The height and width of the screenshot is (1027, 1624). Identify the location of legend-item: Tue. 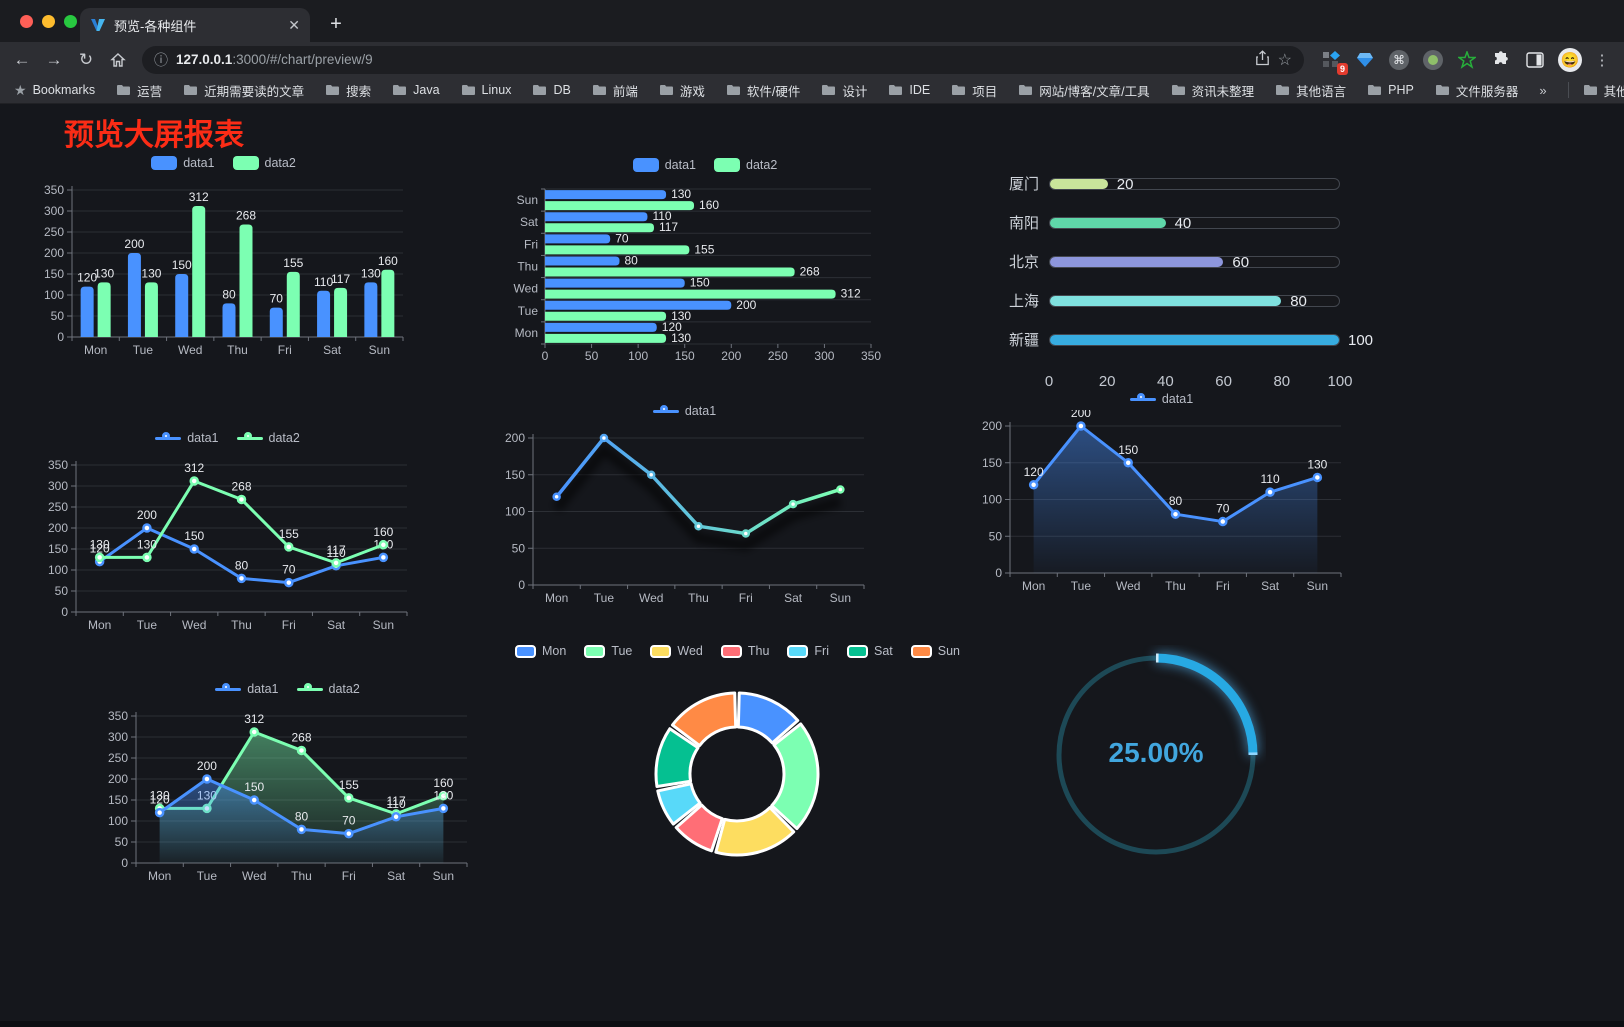
(608, 651).